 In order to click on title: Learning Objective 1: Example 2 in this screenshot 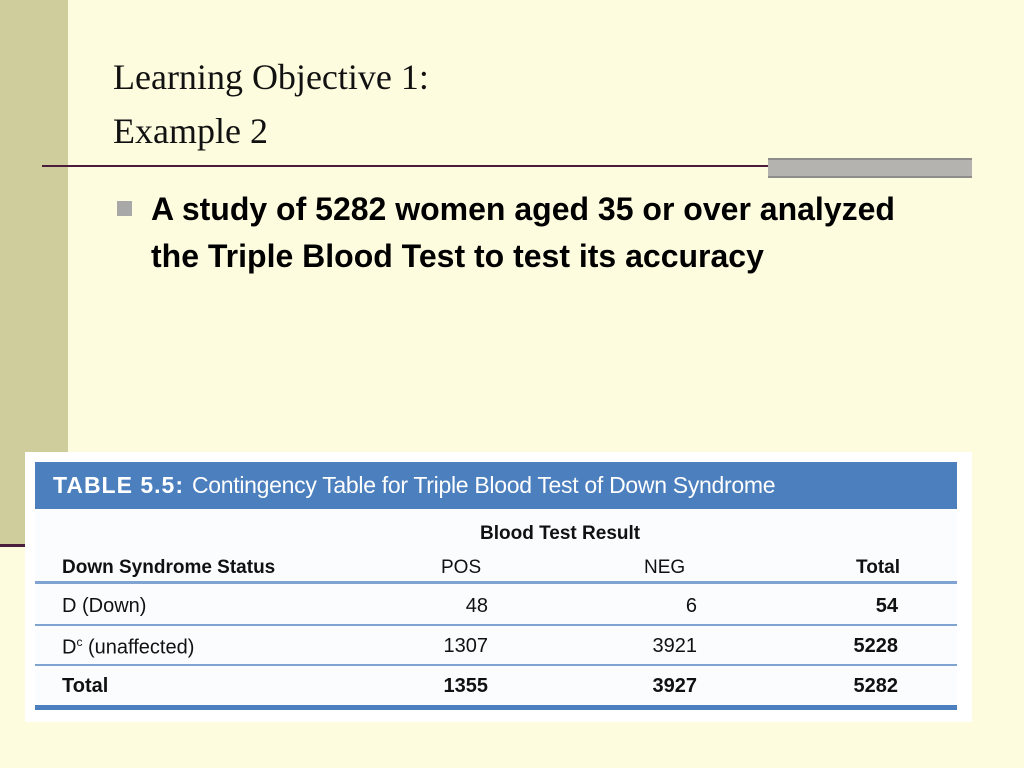, I will do `click(271, 104)`.